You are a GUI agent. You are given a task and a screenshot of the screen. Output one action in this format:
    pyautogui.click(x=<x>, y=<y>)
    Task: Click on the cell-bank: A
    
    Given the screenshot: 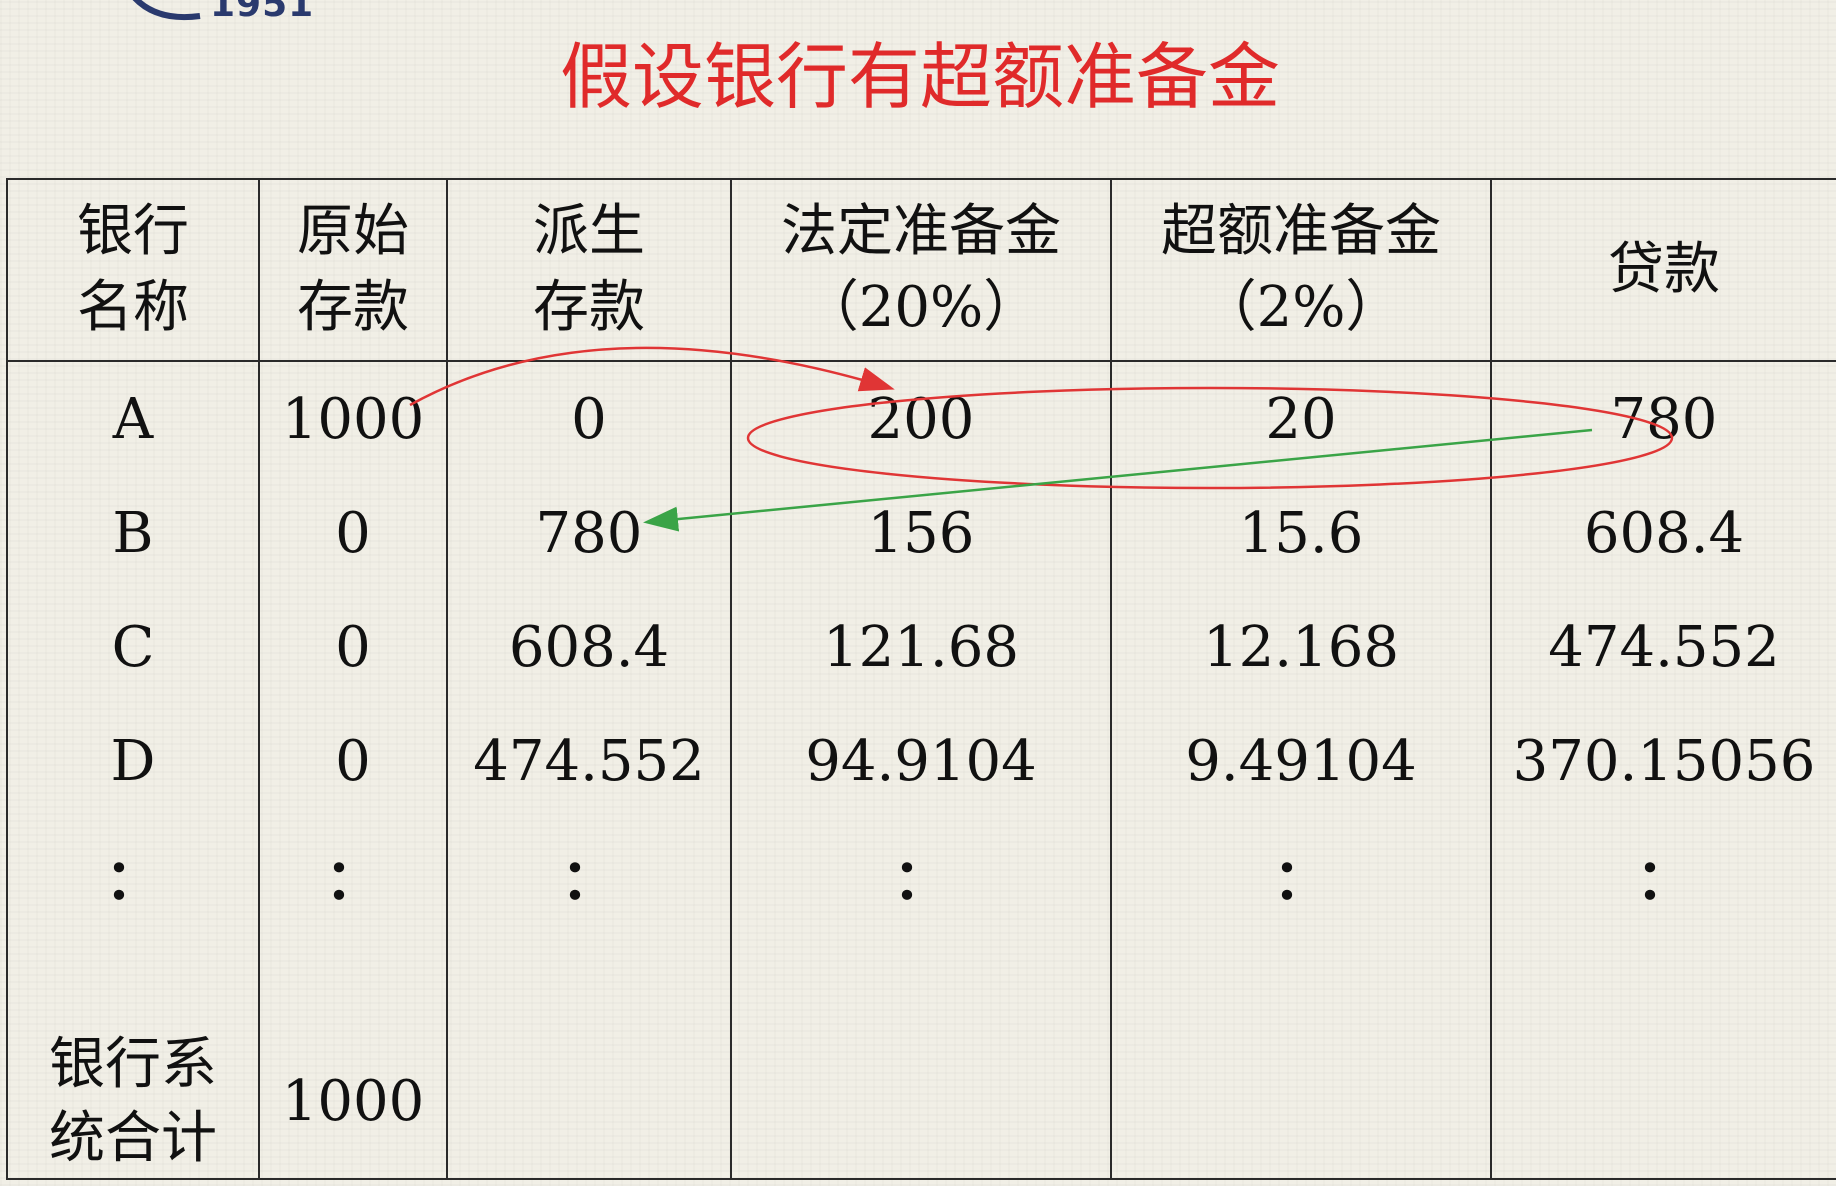 What is the action you would take?
    pyautogui.click(x=133, y=419)
    